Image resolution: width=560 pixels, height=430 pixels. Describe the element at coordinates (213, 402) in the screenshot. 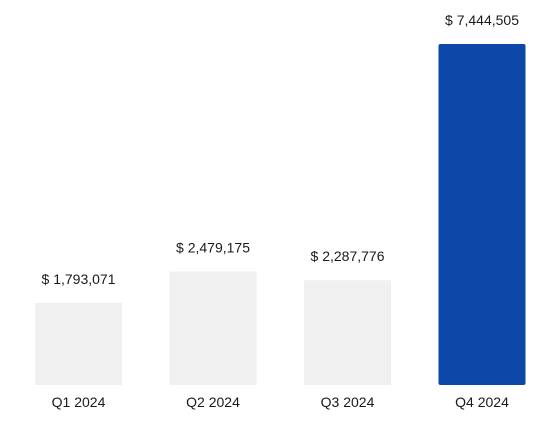

I see `x-tick-label-q2-2024: Q2 2024` at that location.